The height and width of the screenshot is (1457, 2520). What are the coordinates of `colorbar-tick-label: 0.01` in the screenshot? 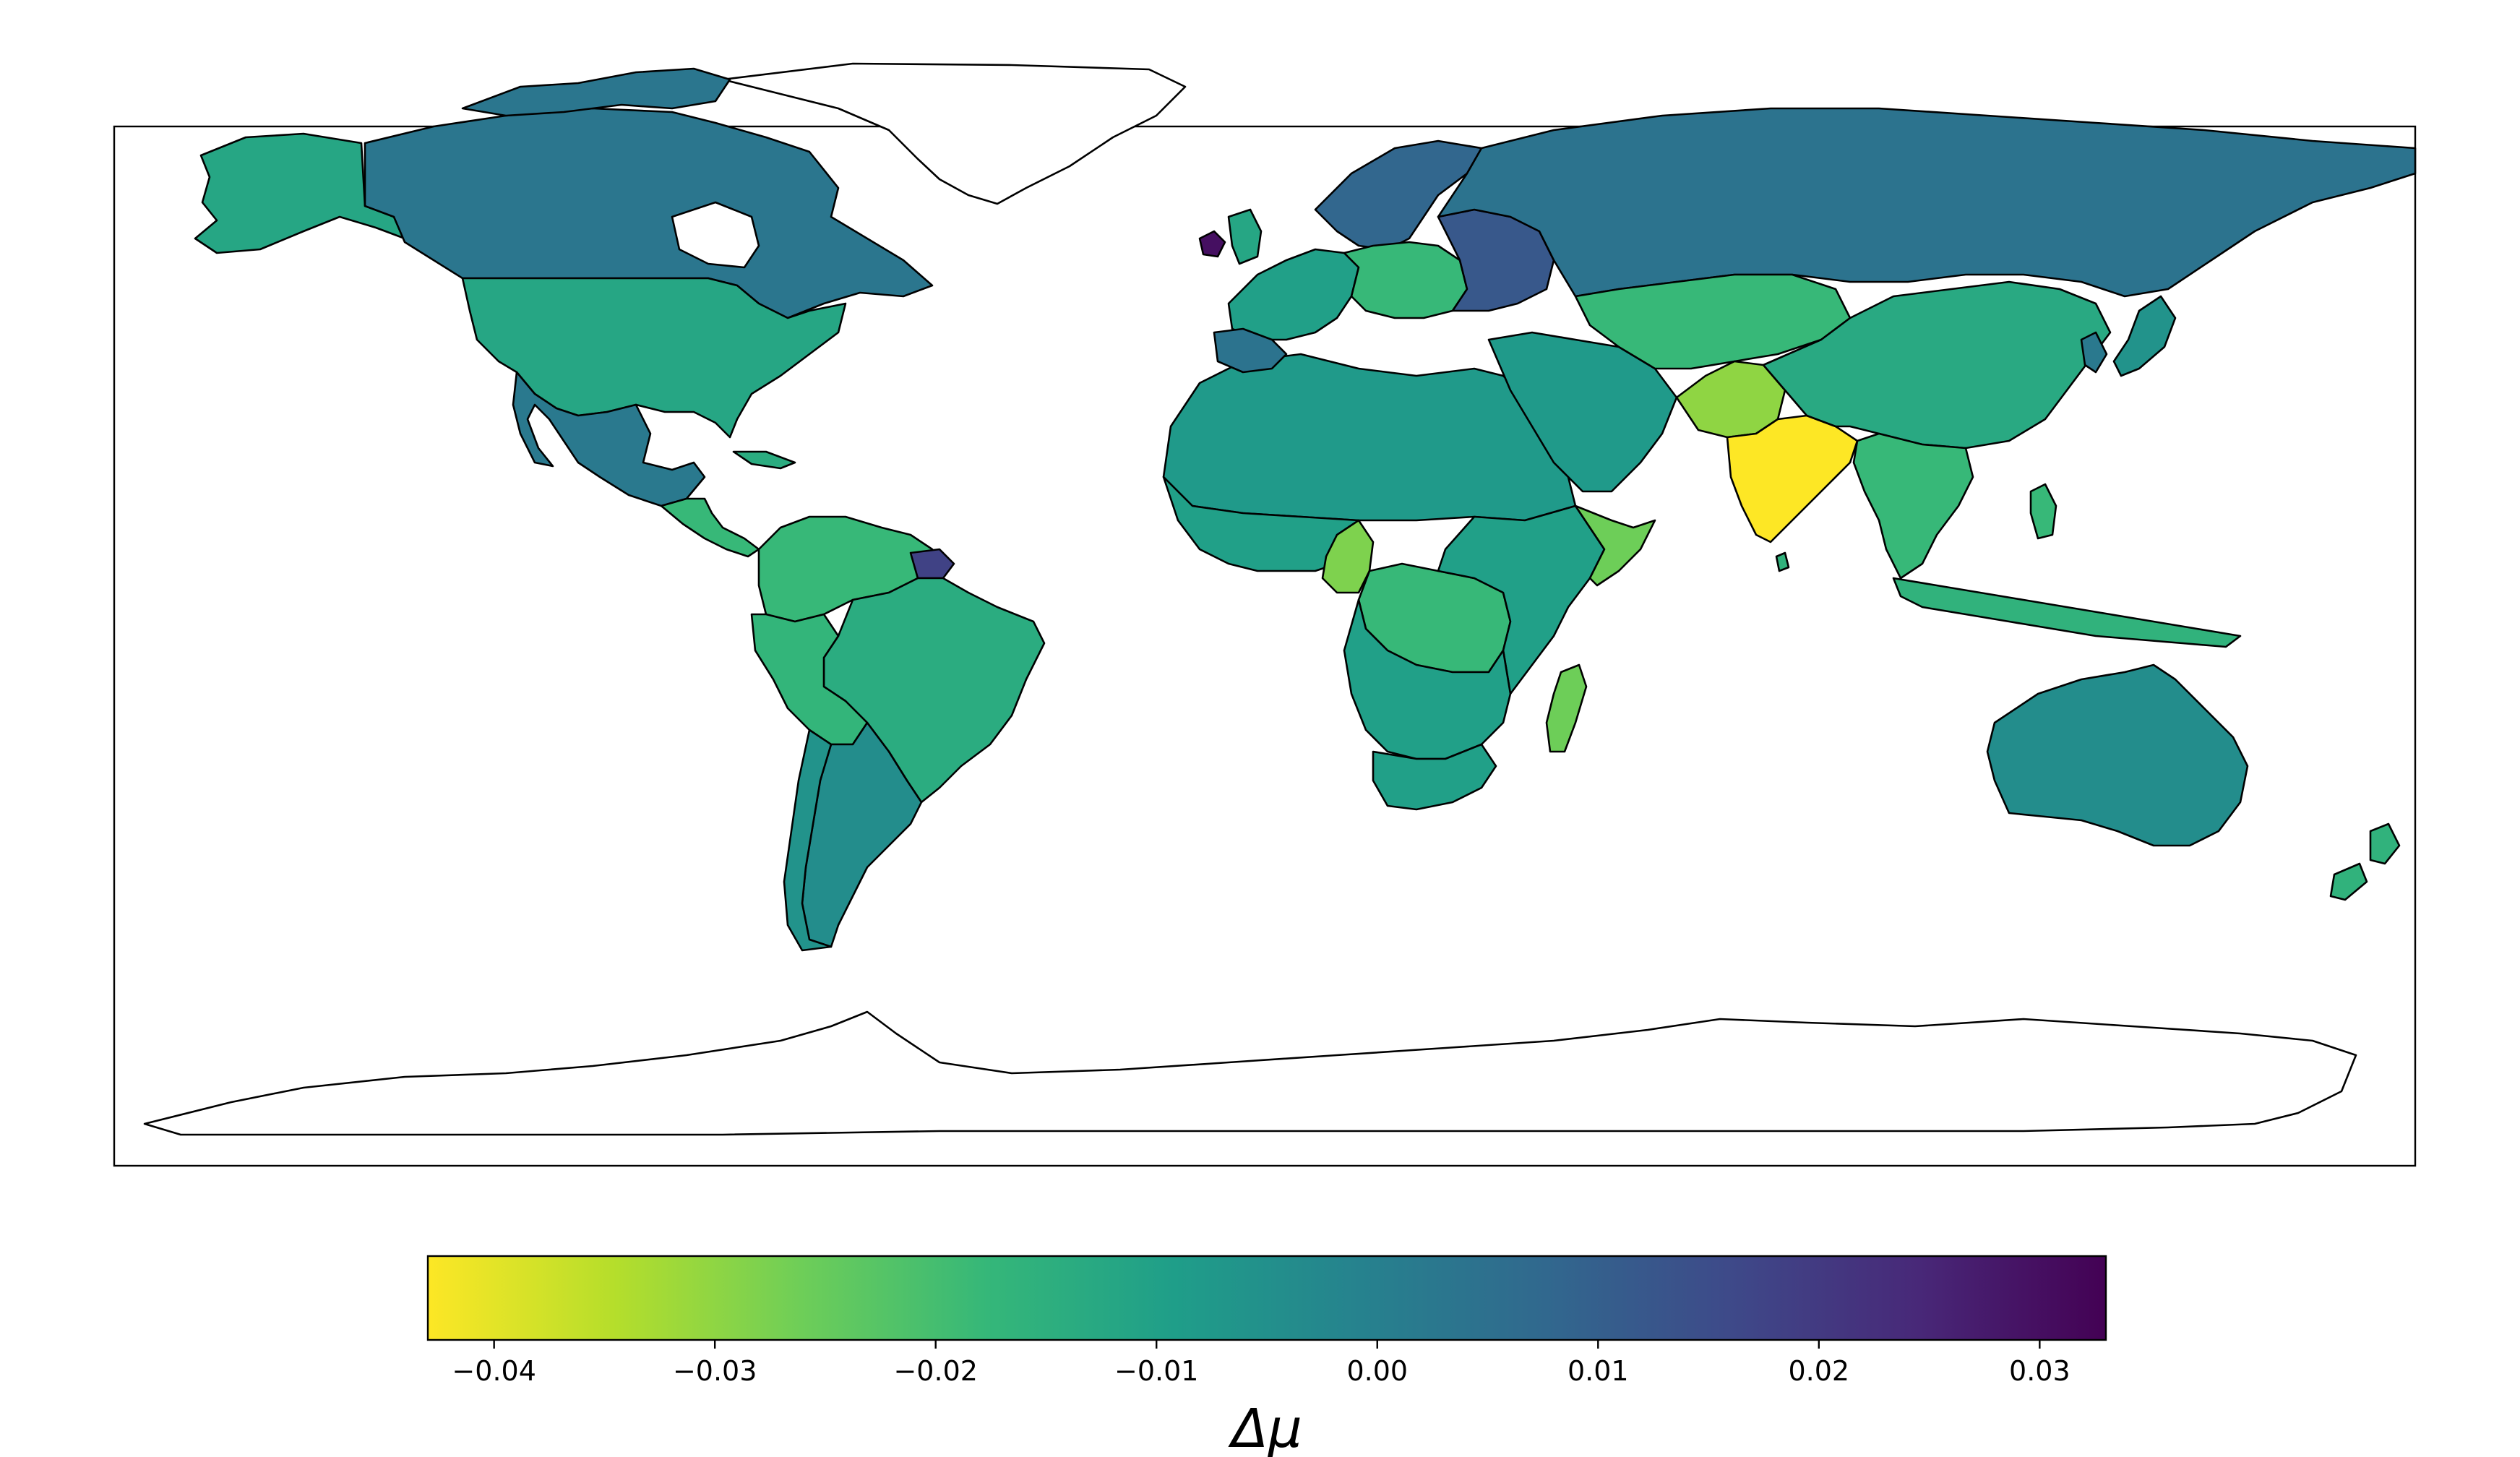 It's located at (1598, 1371).